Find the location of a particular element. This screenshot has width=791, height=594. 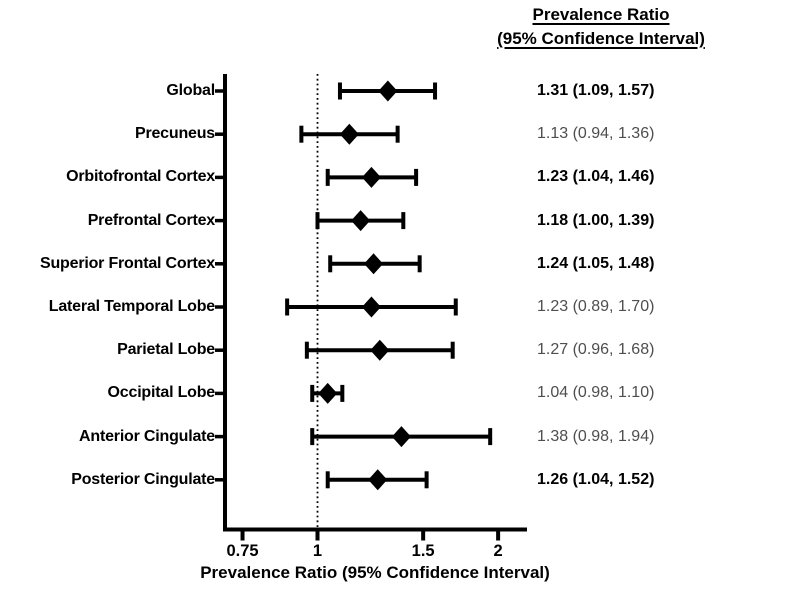

region-label: Lateral Temporal Lobe is located at coordinates (131, 306).